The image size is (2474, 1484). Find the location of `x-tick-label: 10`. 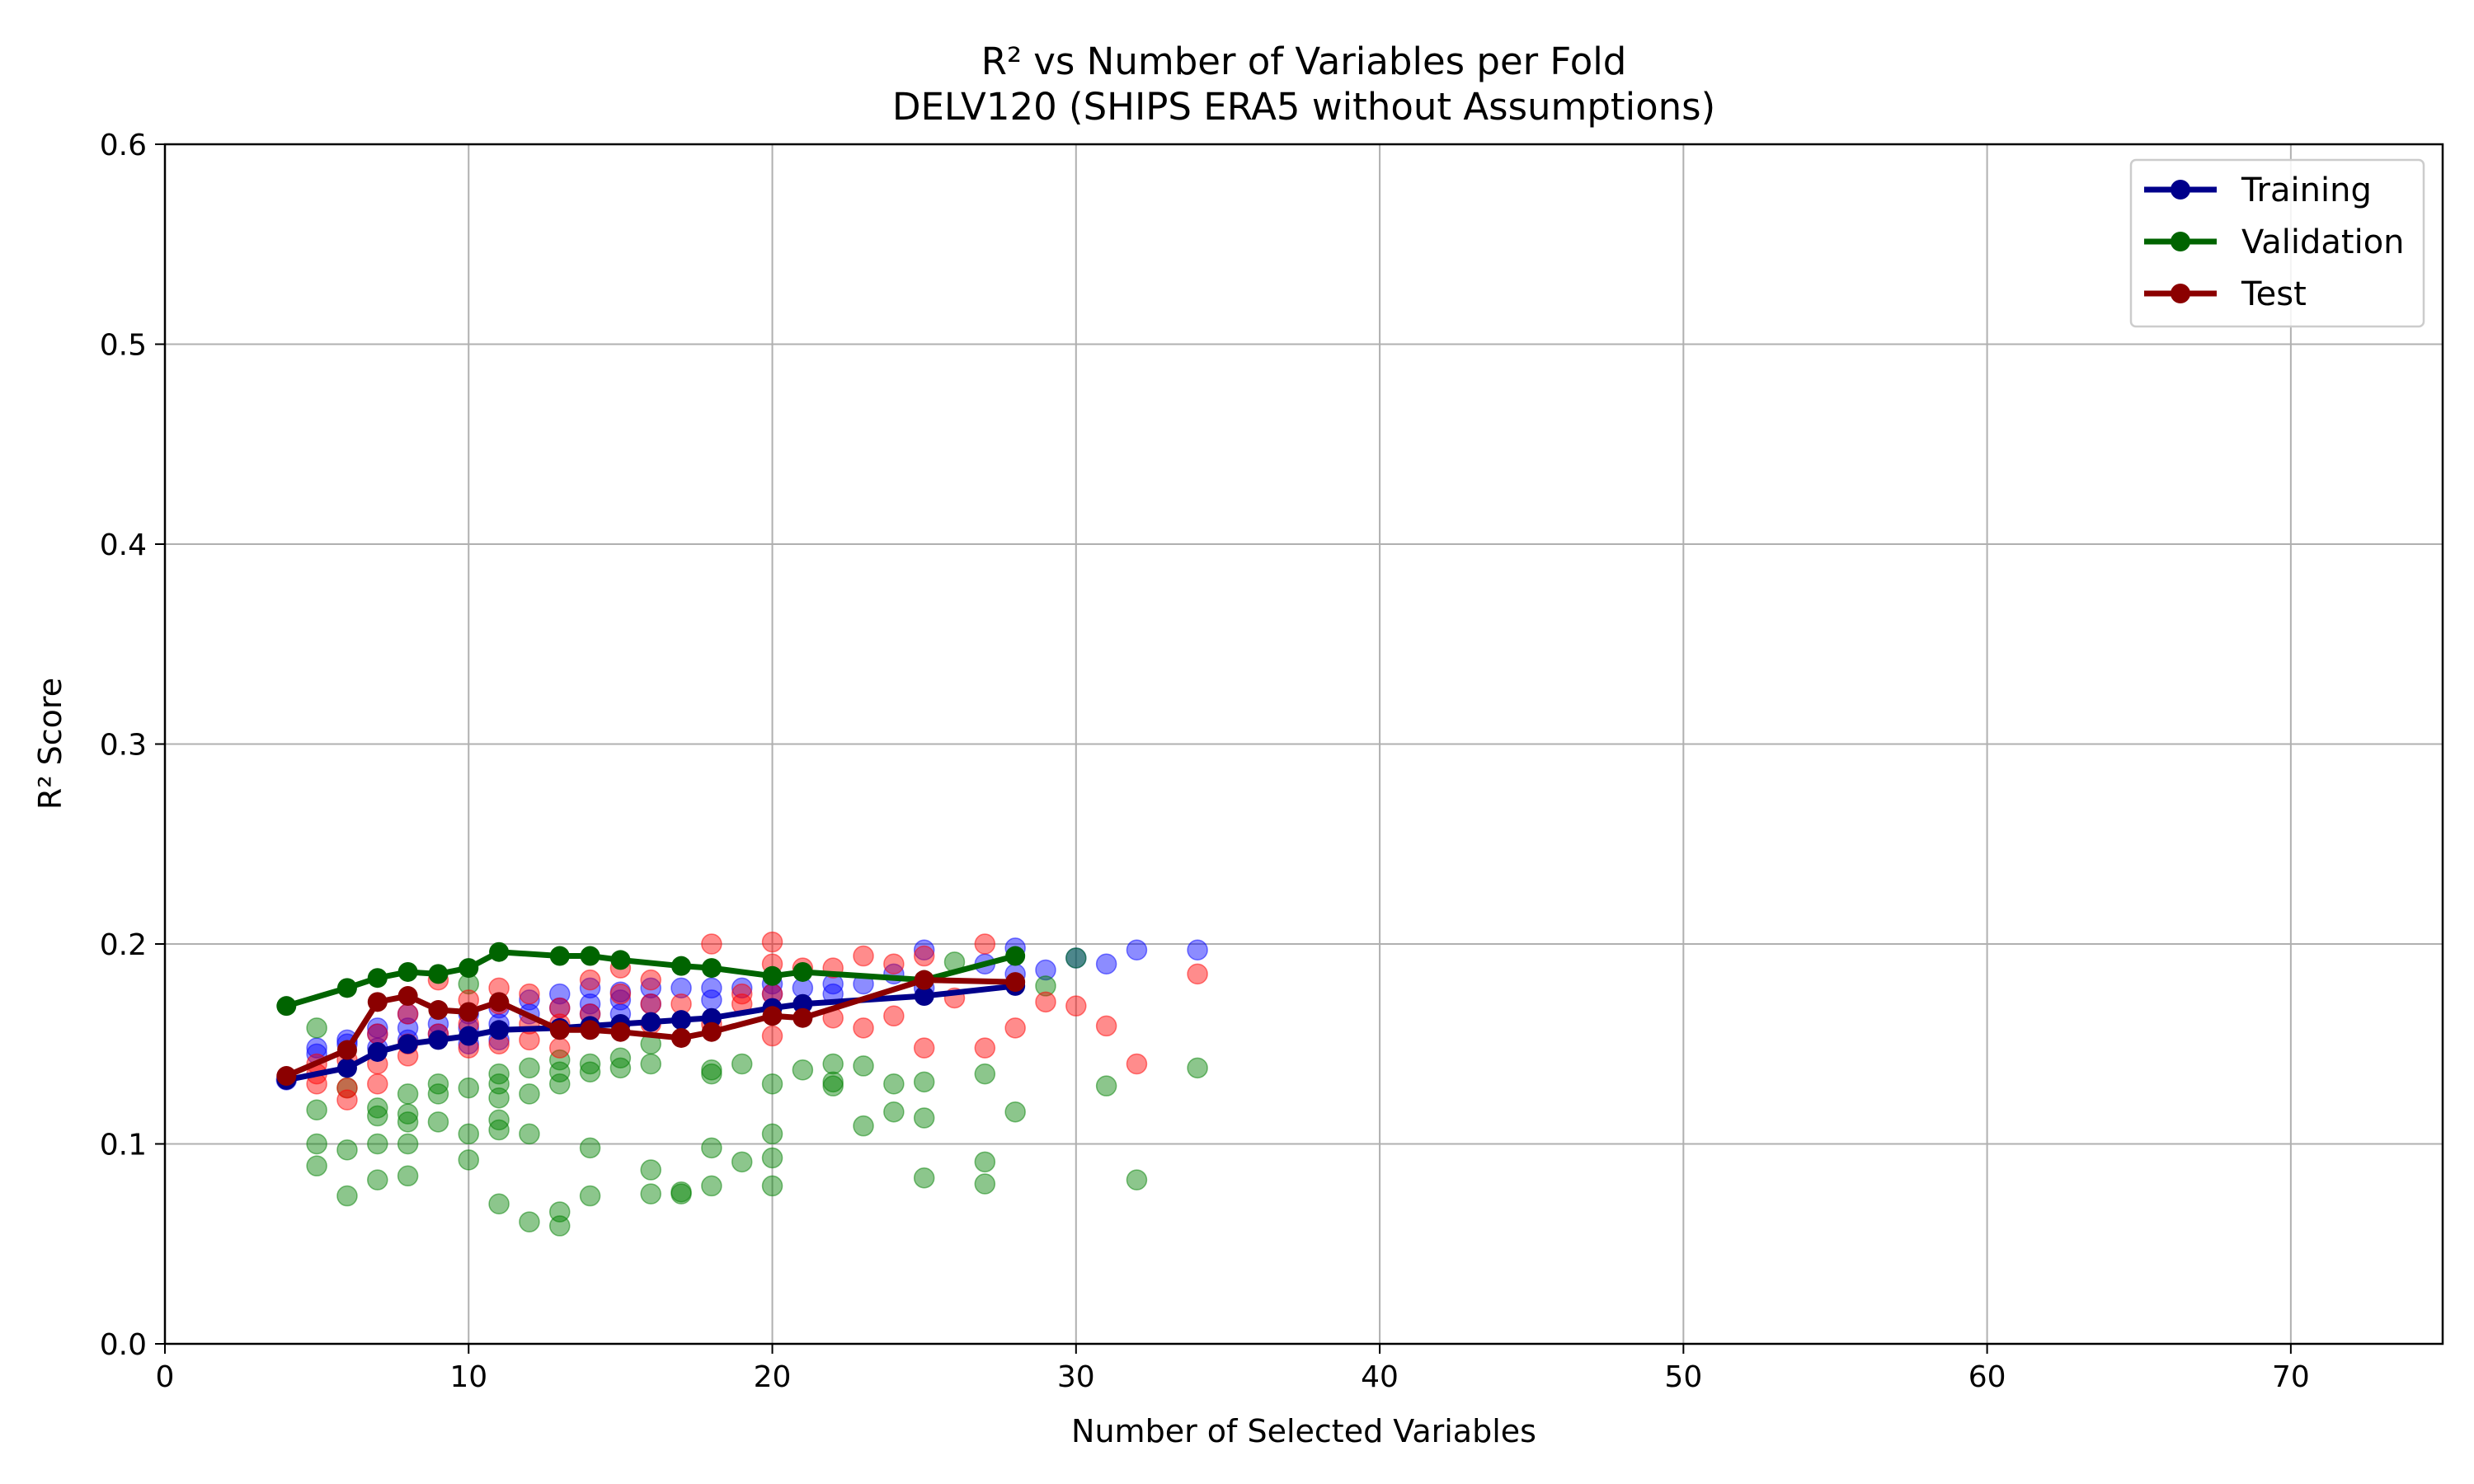

x-tick-label: 10 is located at coordinates (468, 1377).